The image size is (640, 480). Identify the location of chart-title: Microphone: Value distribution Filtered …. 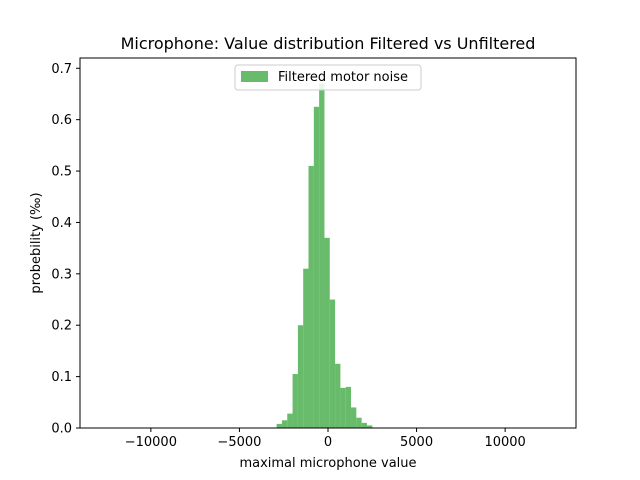
(328, 43).